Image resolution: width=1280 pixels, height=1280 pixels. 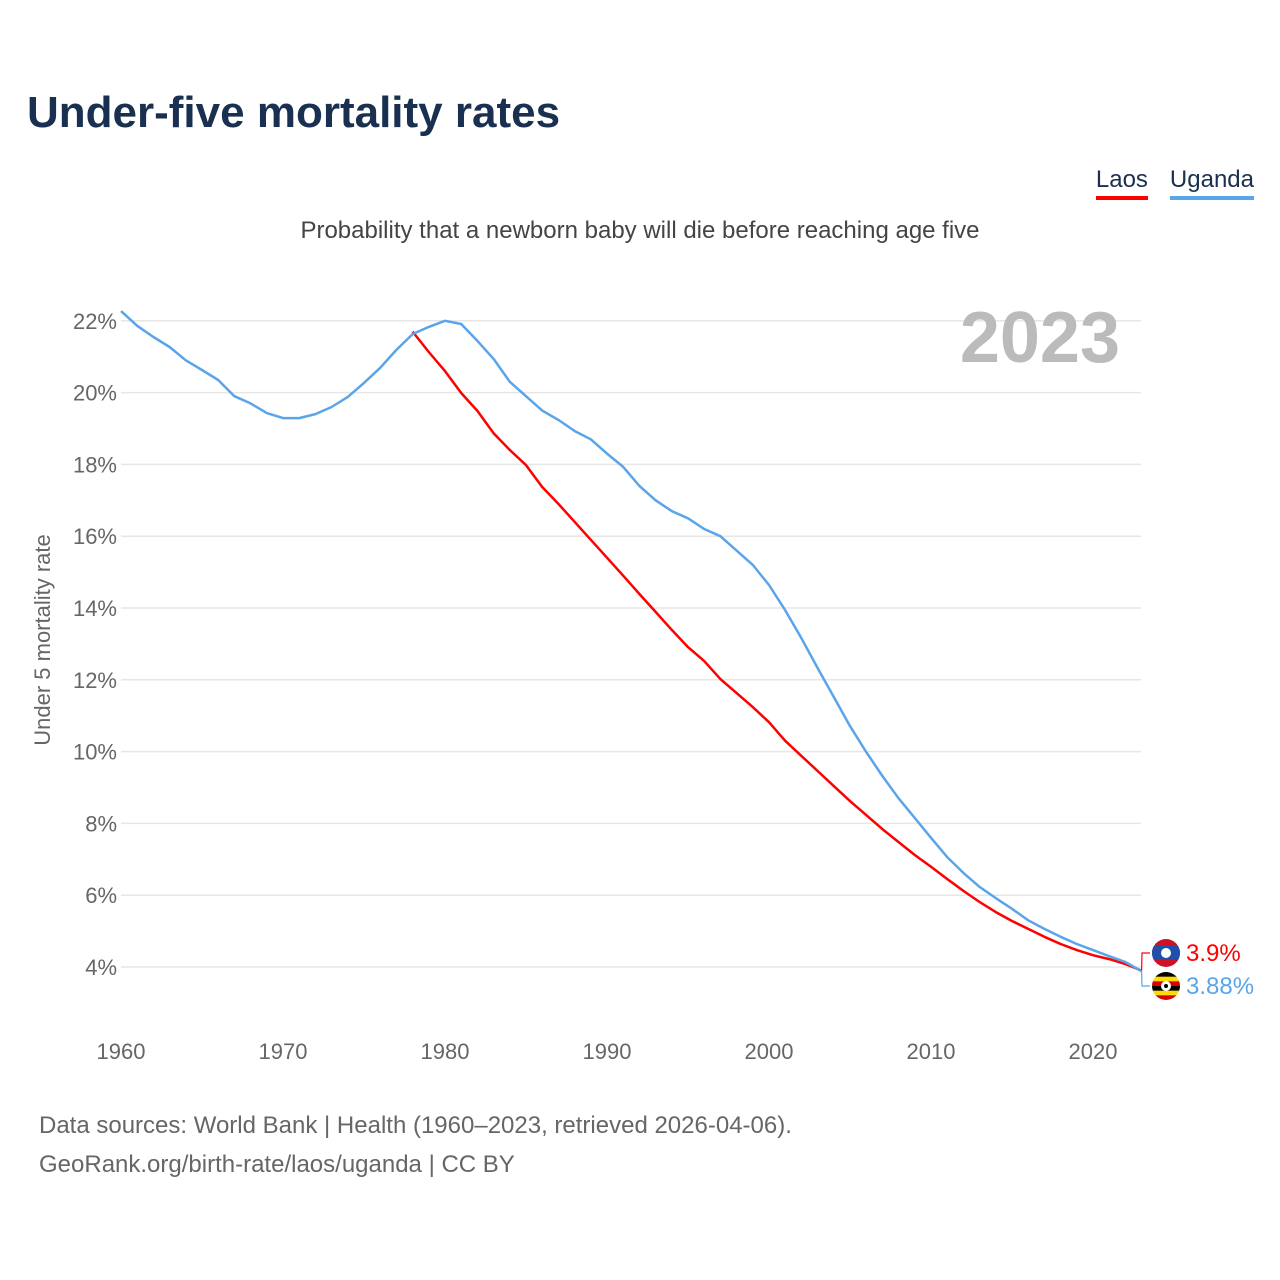 I want to click on y-tick-label: 22%, so click(x=95, y=321).